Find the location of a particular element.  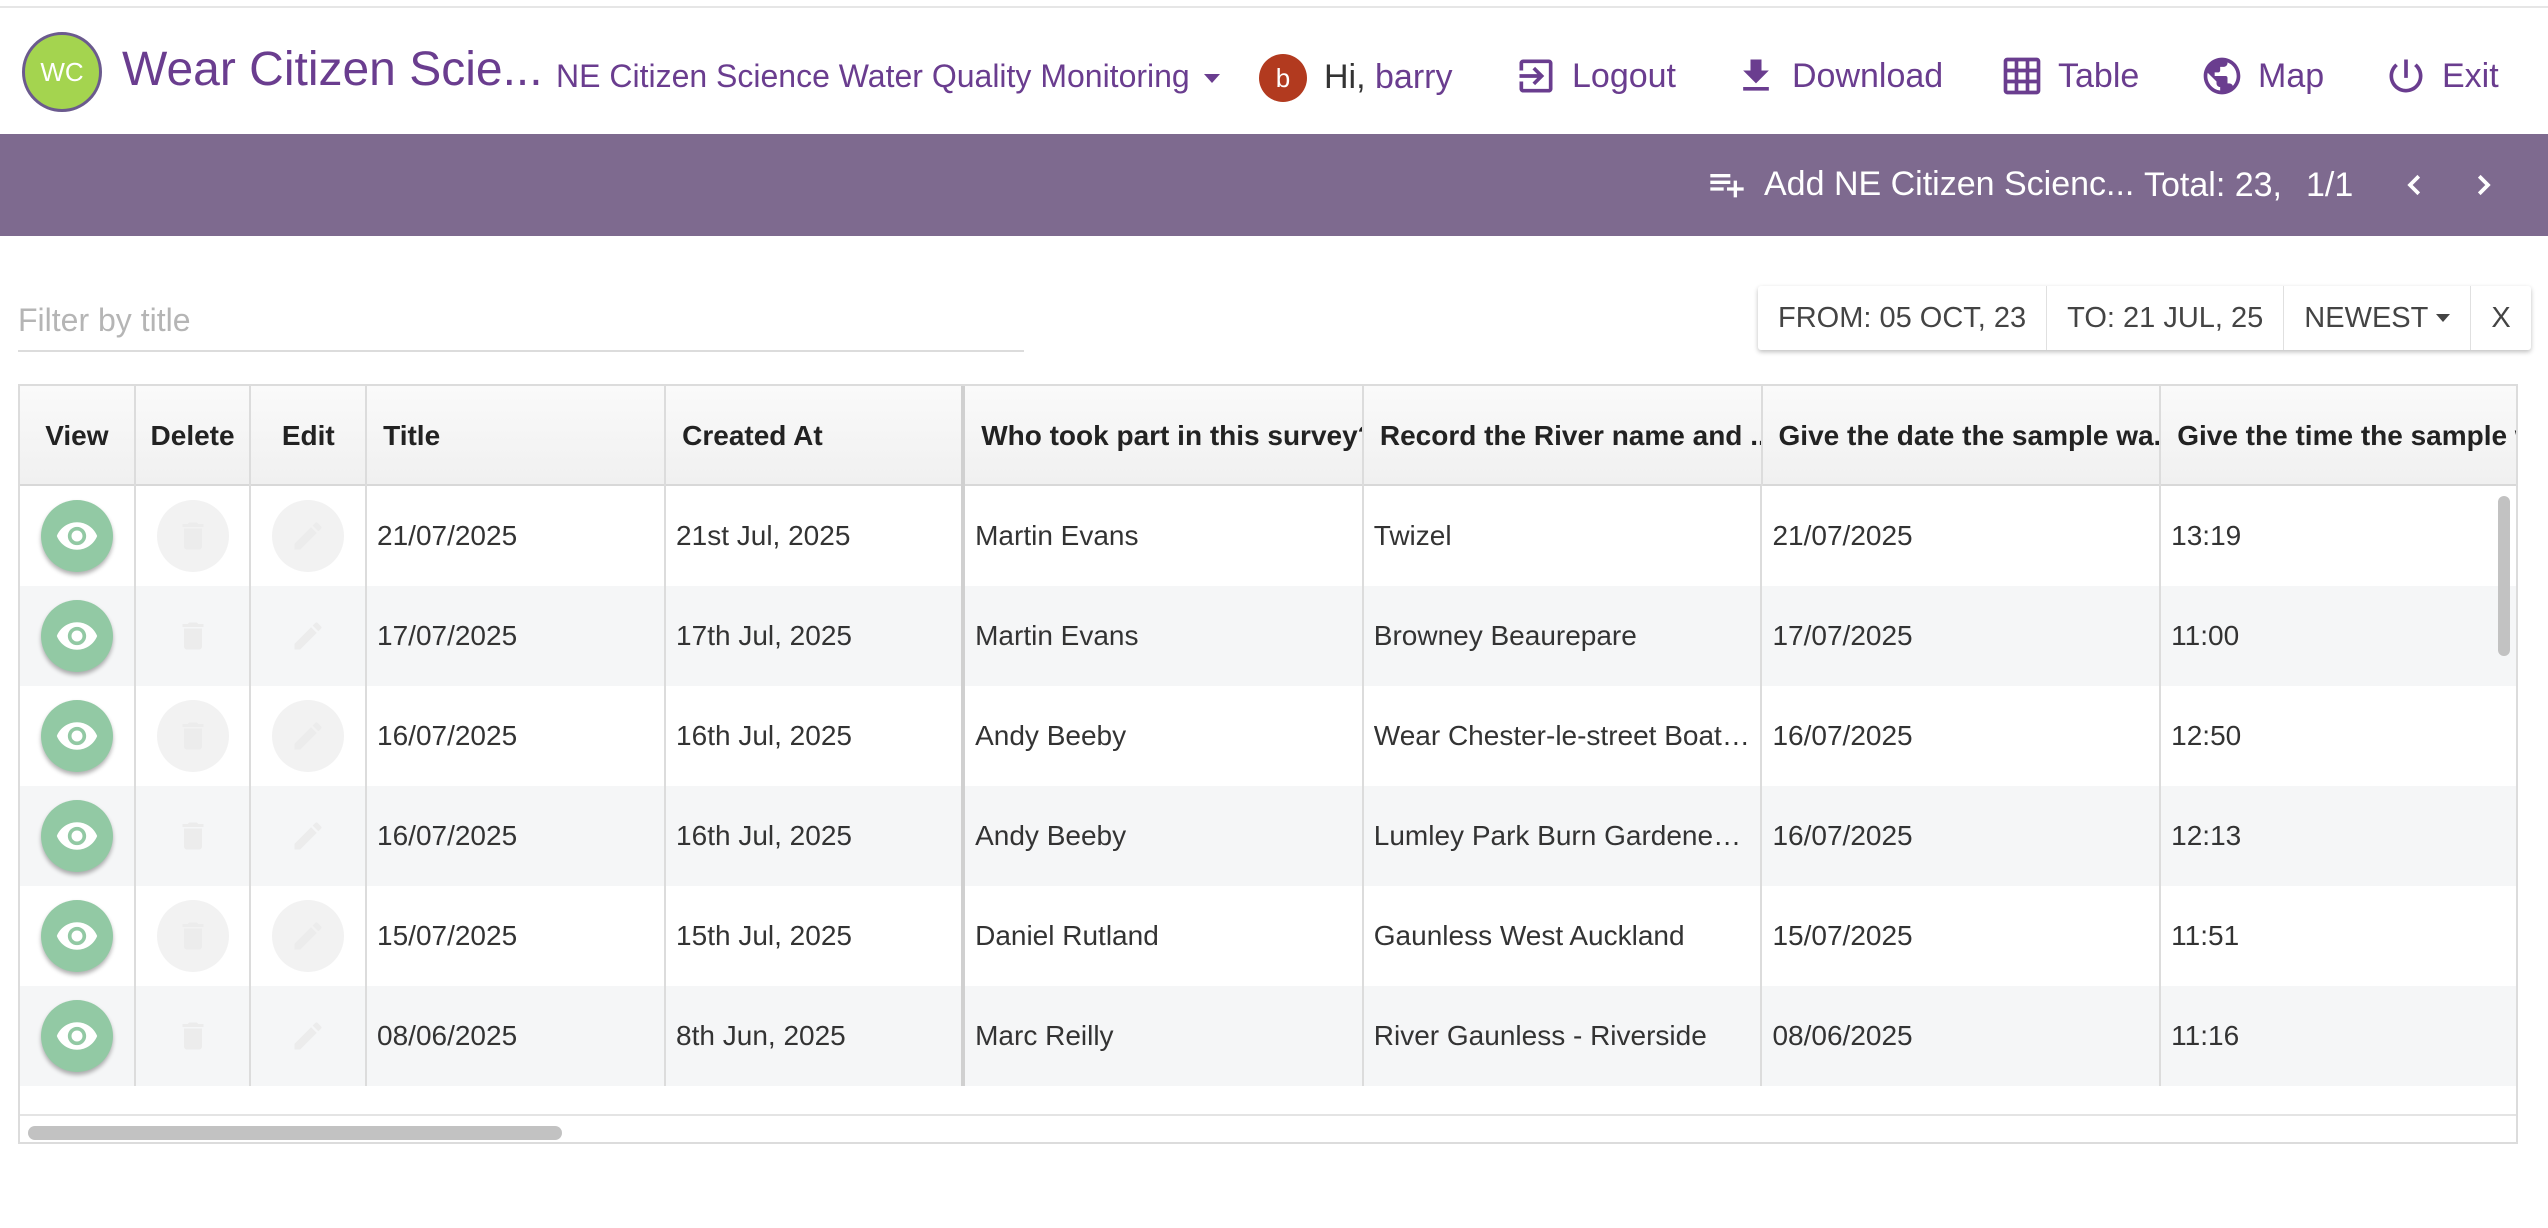

who-cell: Daniel Rutland is located at coordinates (1164, 936).